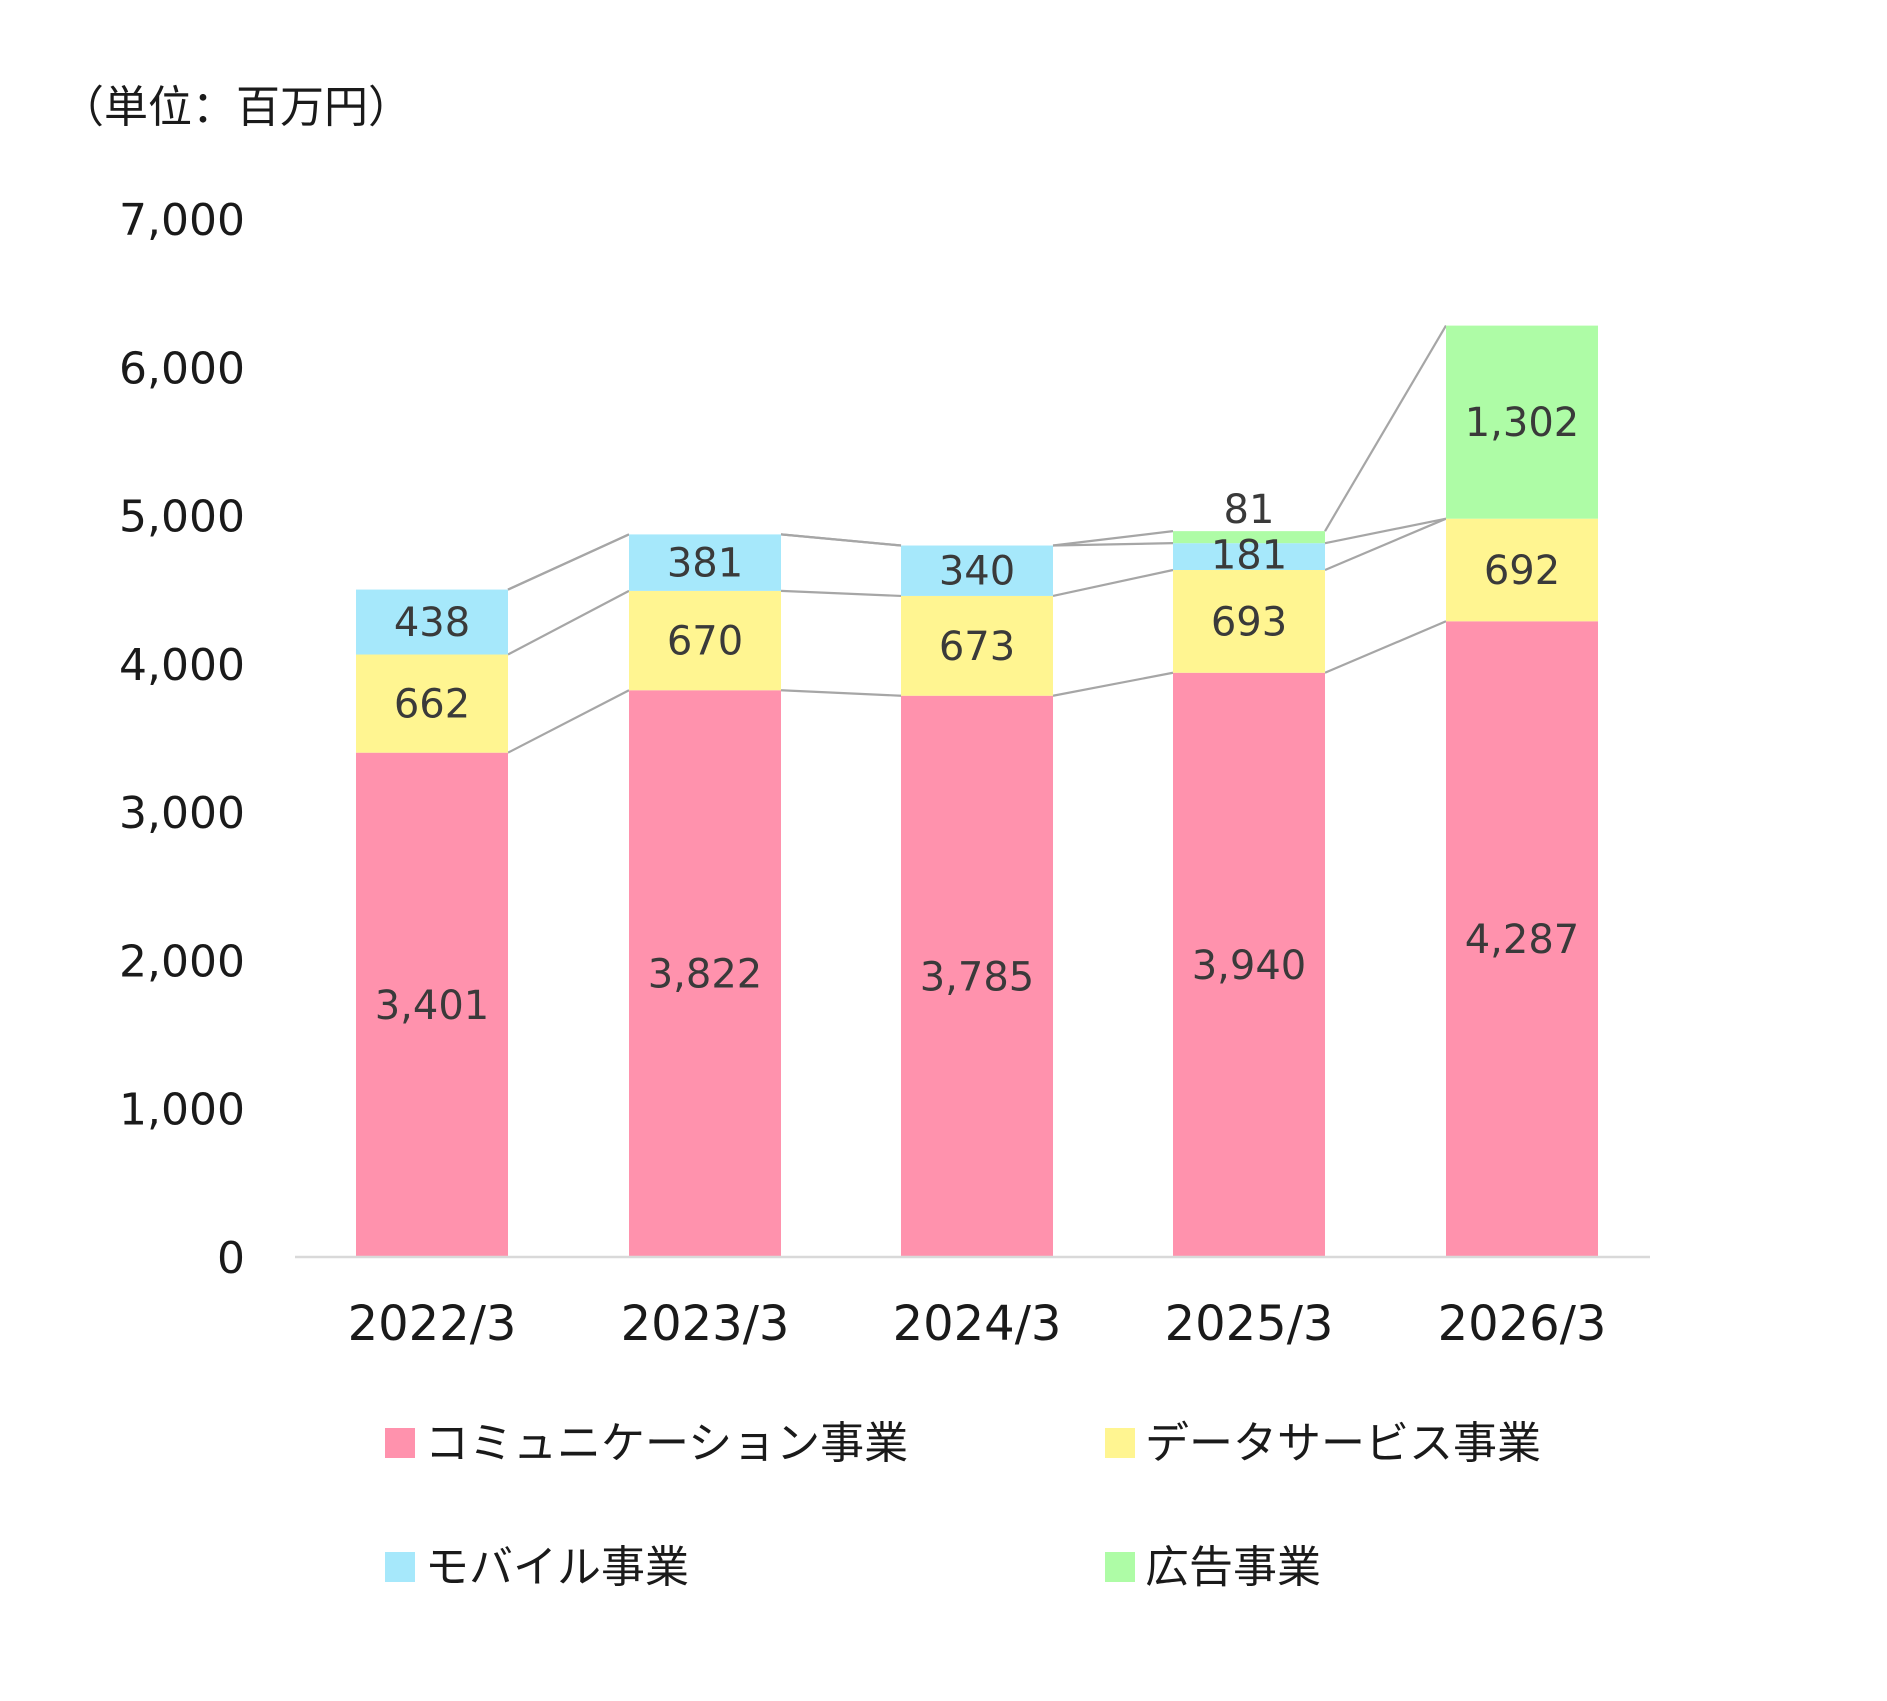 The image size is (1887, 1701). I want to click on y-tick-label: 4,000, so click(182, 665).